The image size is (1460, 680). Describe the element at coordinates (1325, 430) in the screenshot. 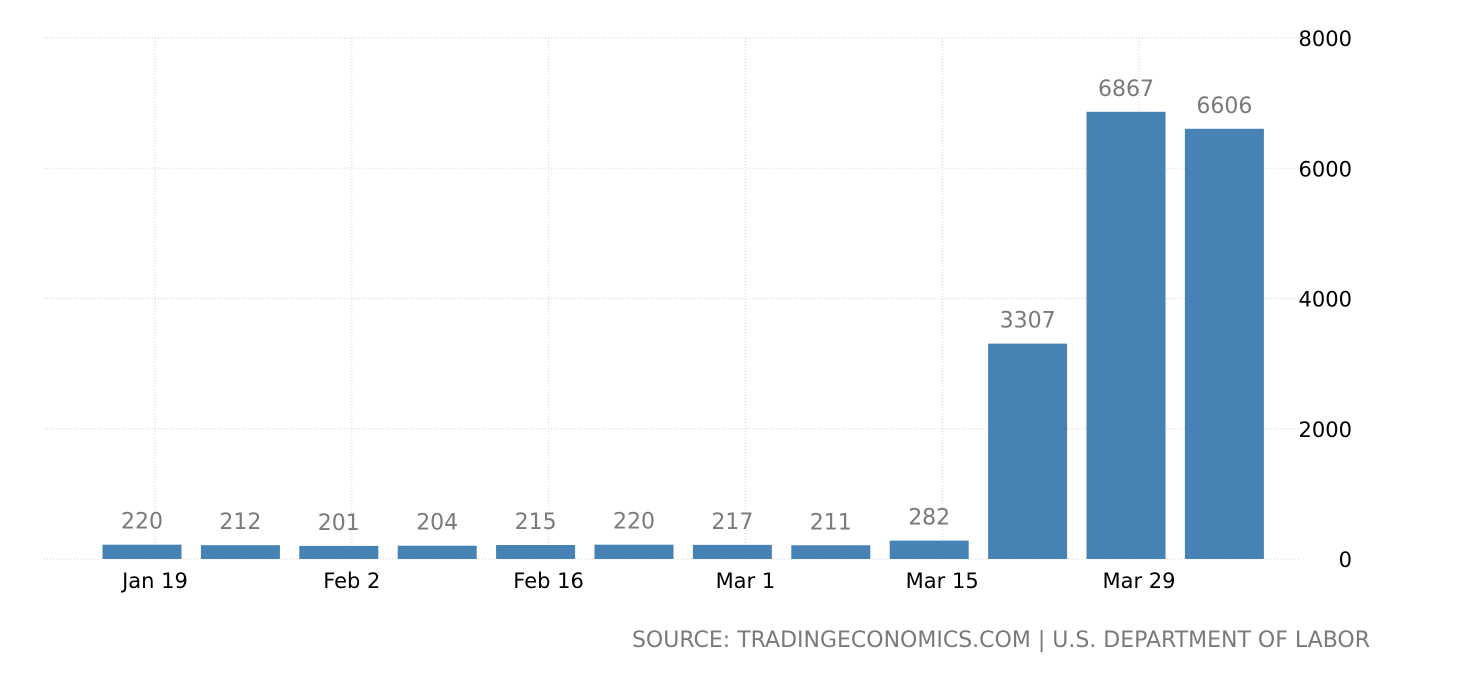

I see `y-tick-label: 2000` at that location.